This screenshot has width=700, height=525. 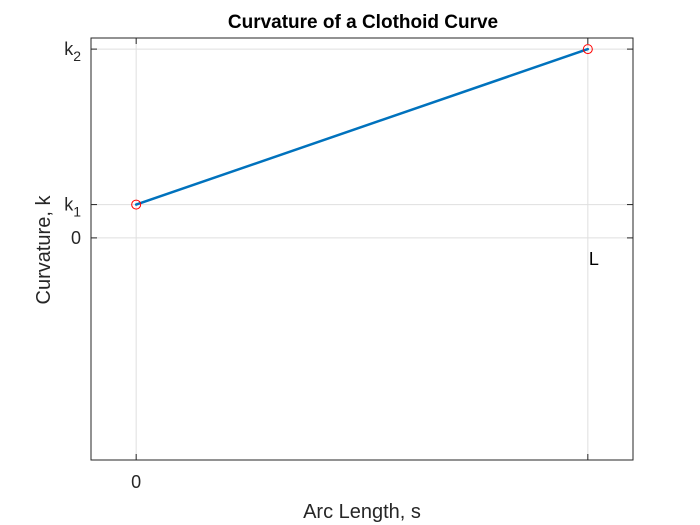 I want to click on annotation-label: L, so click(x=594, y=259).